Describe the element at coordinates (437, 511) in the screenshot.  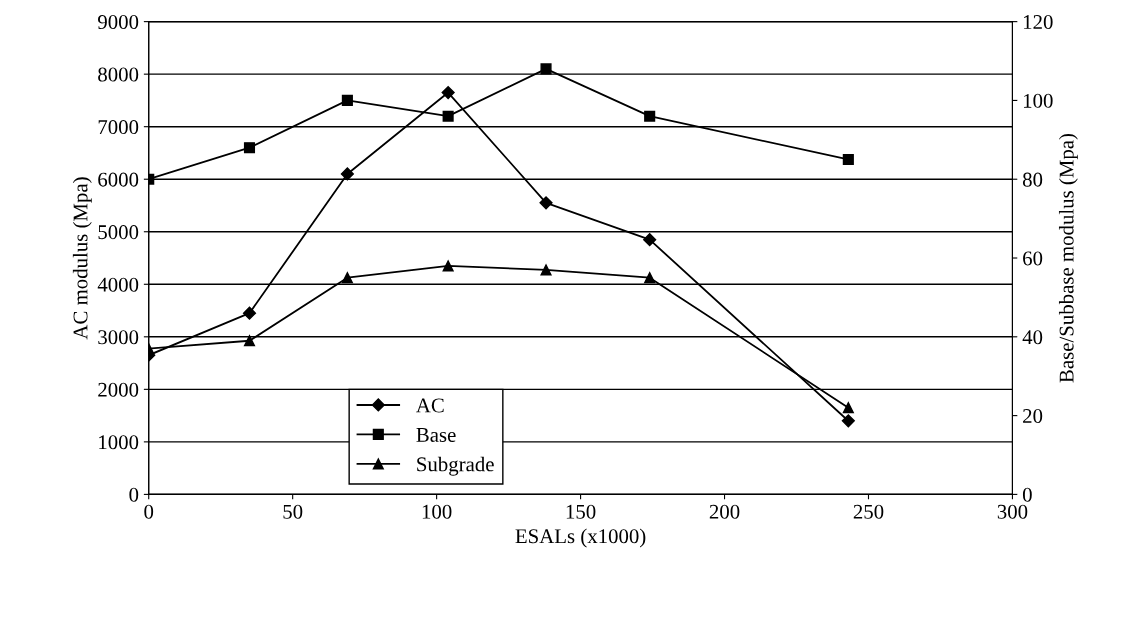
I see `x-tick-label: 100` at that location.